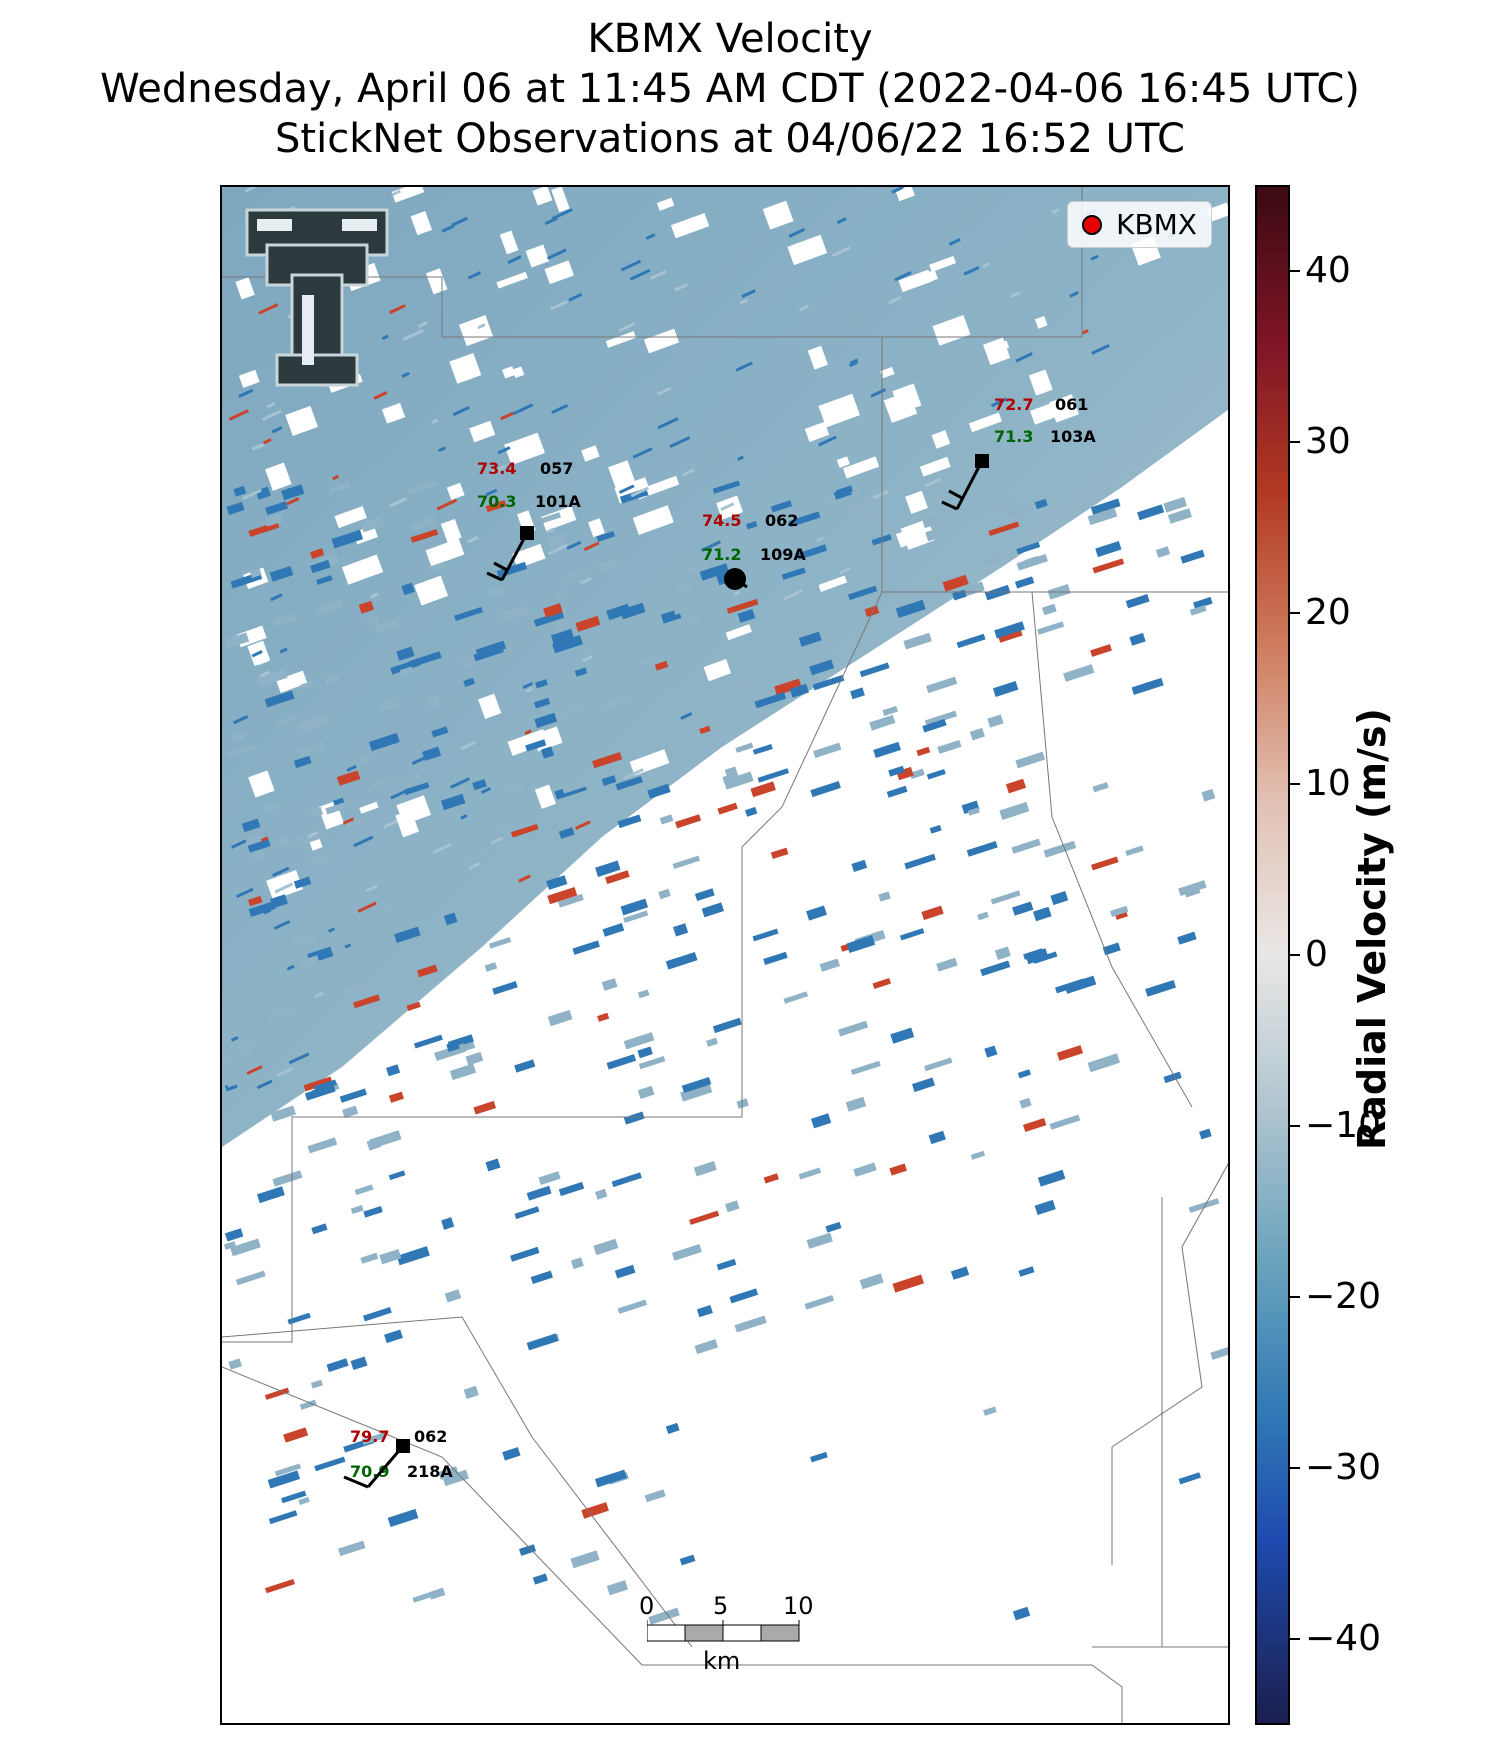 Image resolution: width=1488 pixels, height=1745 pixels. What do you see at coordinates (723, 1631) in the screenshot?
I see `scale-bar-graphic` at bounding box center [723, 1631].